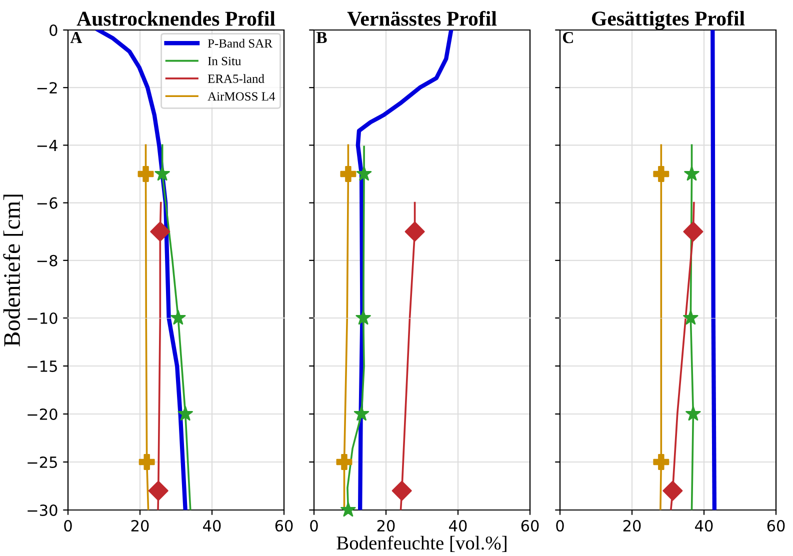  What do you see at coordinates (321, 38) in the screenshot?
I see `annotation: B` at bounding box center [321, 38].